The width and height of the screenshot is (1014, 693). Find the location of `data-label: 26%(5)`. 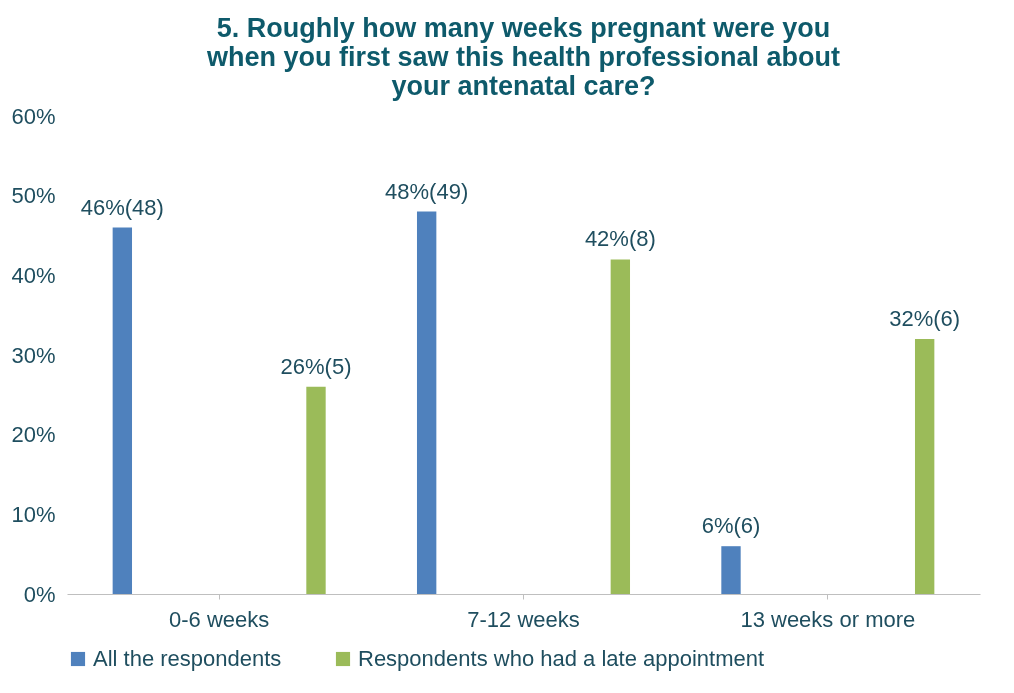

data-label: 26%(5) is located at coordinates (316, 366).